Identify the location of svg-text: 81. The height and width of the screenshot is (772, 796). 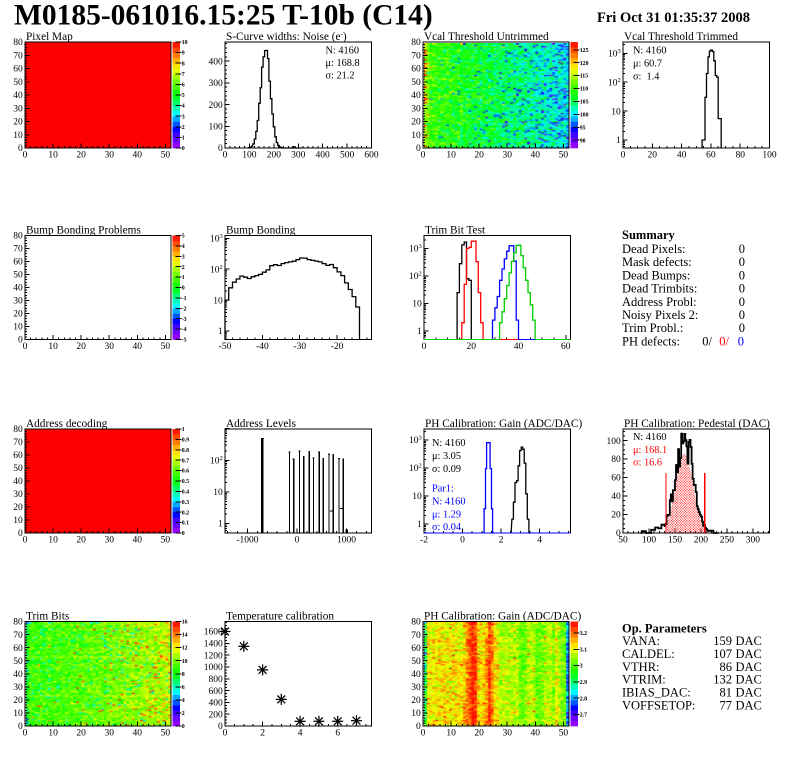
(726, 693).